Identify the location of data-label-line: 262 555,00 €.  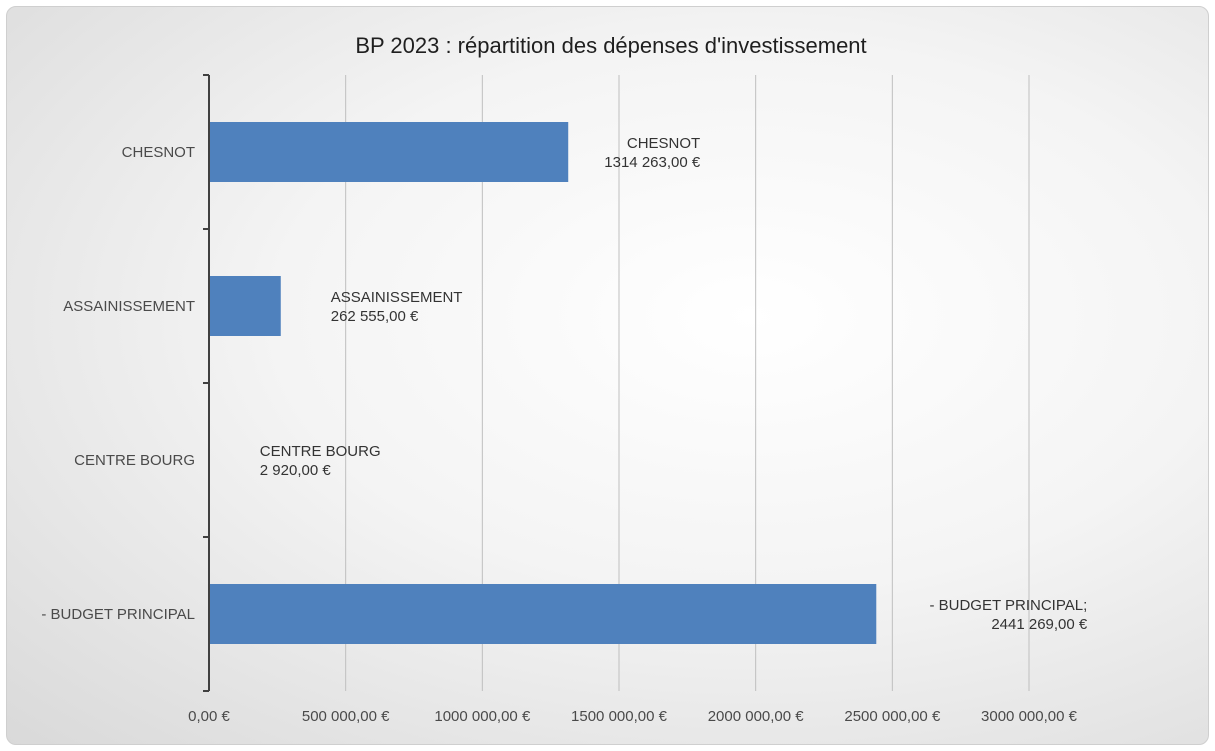
(375, 316).